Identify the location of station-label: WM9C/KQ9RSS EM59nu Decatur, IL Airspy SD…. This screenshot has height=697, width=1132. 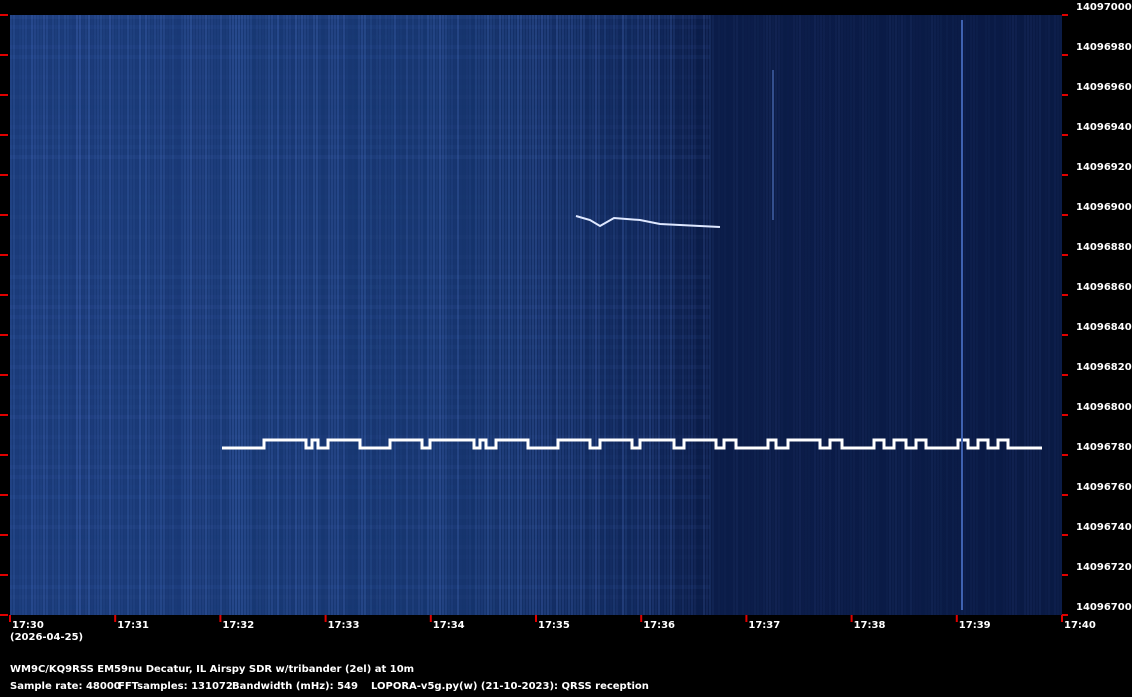
(212, 669).